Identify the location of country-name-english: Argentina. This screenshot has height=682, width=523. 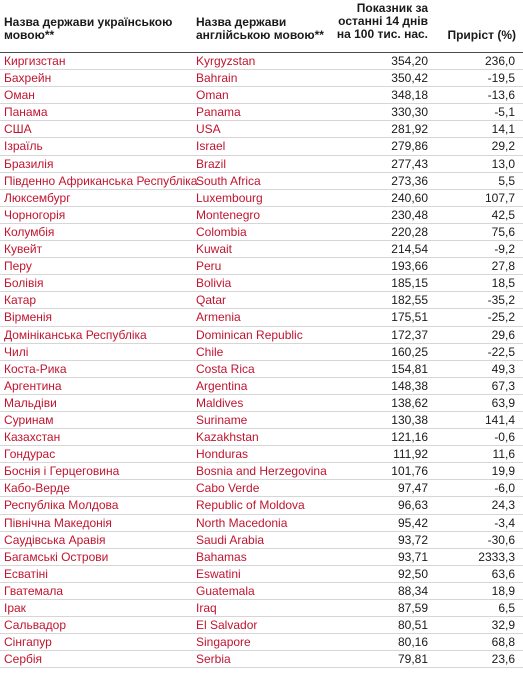
(222, 385).